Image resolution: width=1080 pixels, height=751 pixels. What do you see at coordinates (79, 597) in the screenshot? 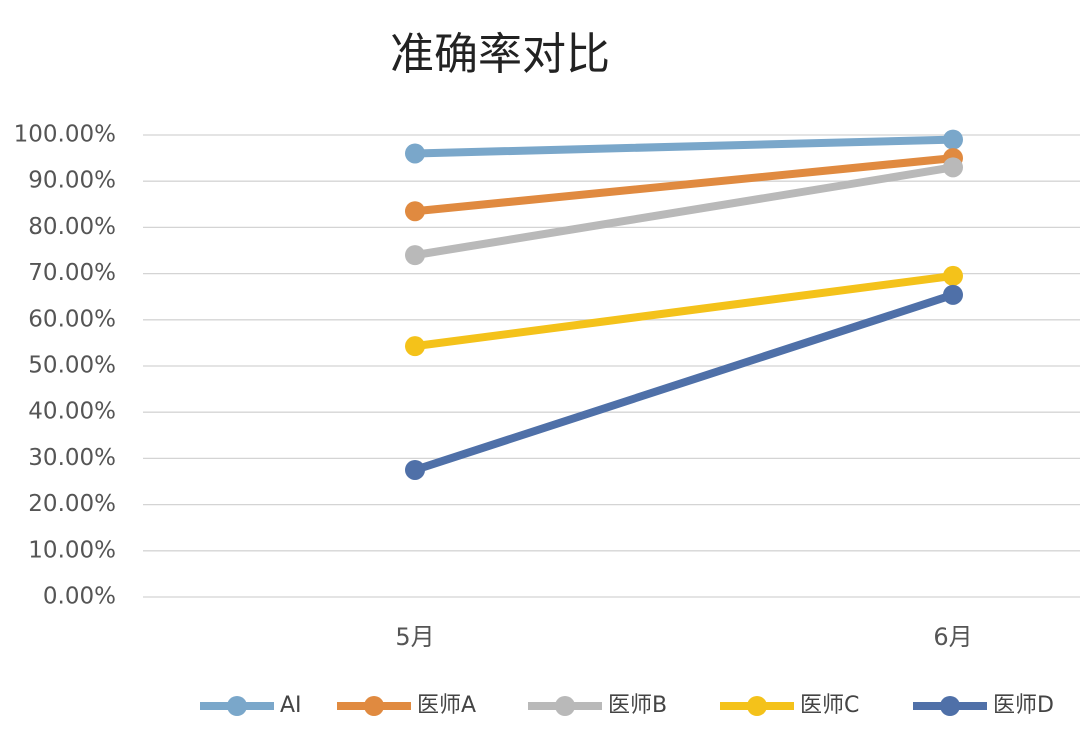
I see `y-tick-label: 0.00%` at bounding box center [79, 597].